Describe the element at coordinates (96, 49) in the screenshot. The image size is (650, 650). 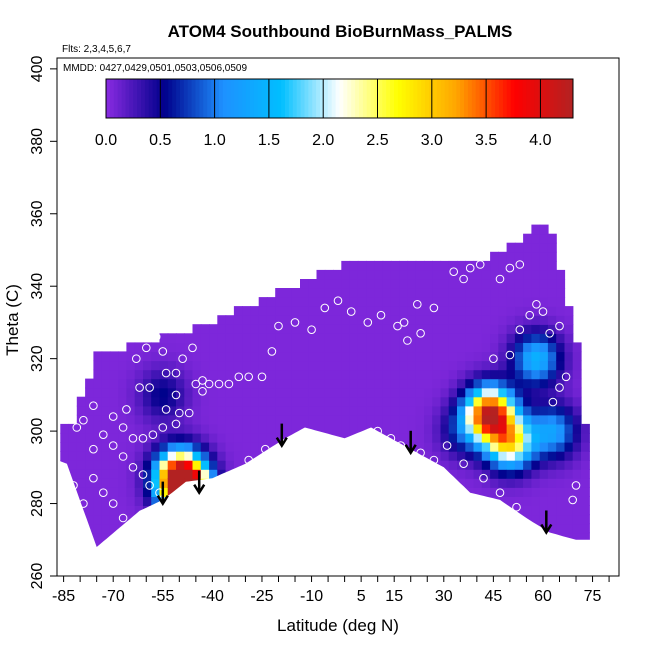
I see `flights-label: Flts: 2,3,4,5,6,7` at that location.